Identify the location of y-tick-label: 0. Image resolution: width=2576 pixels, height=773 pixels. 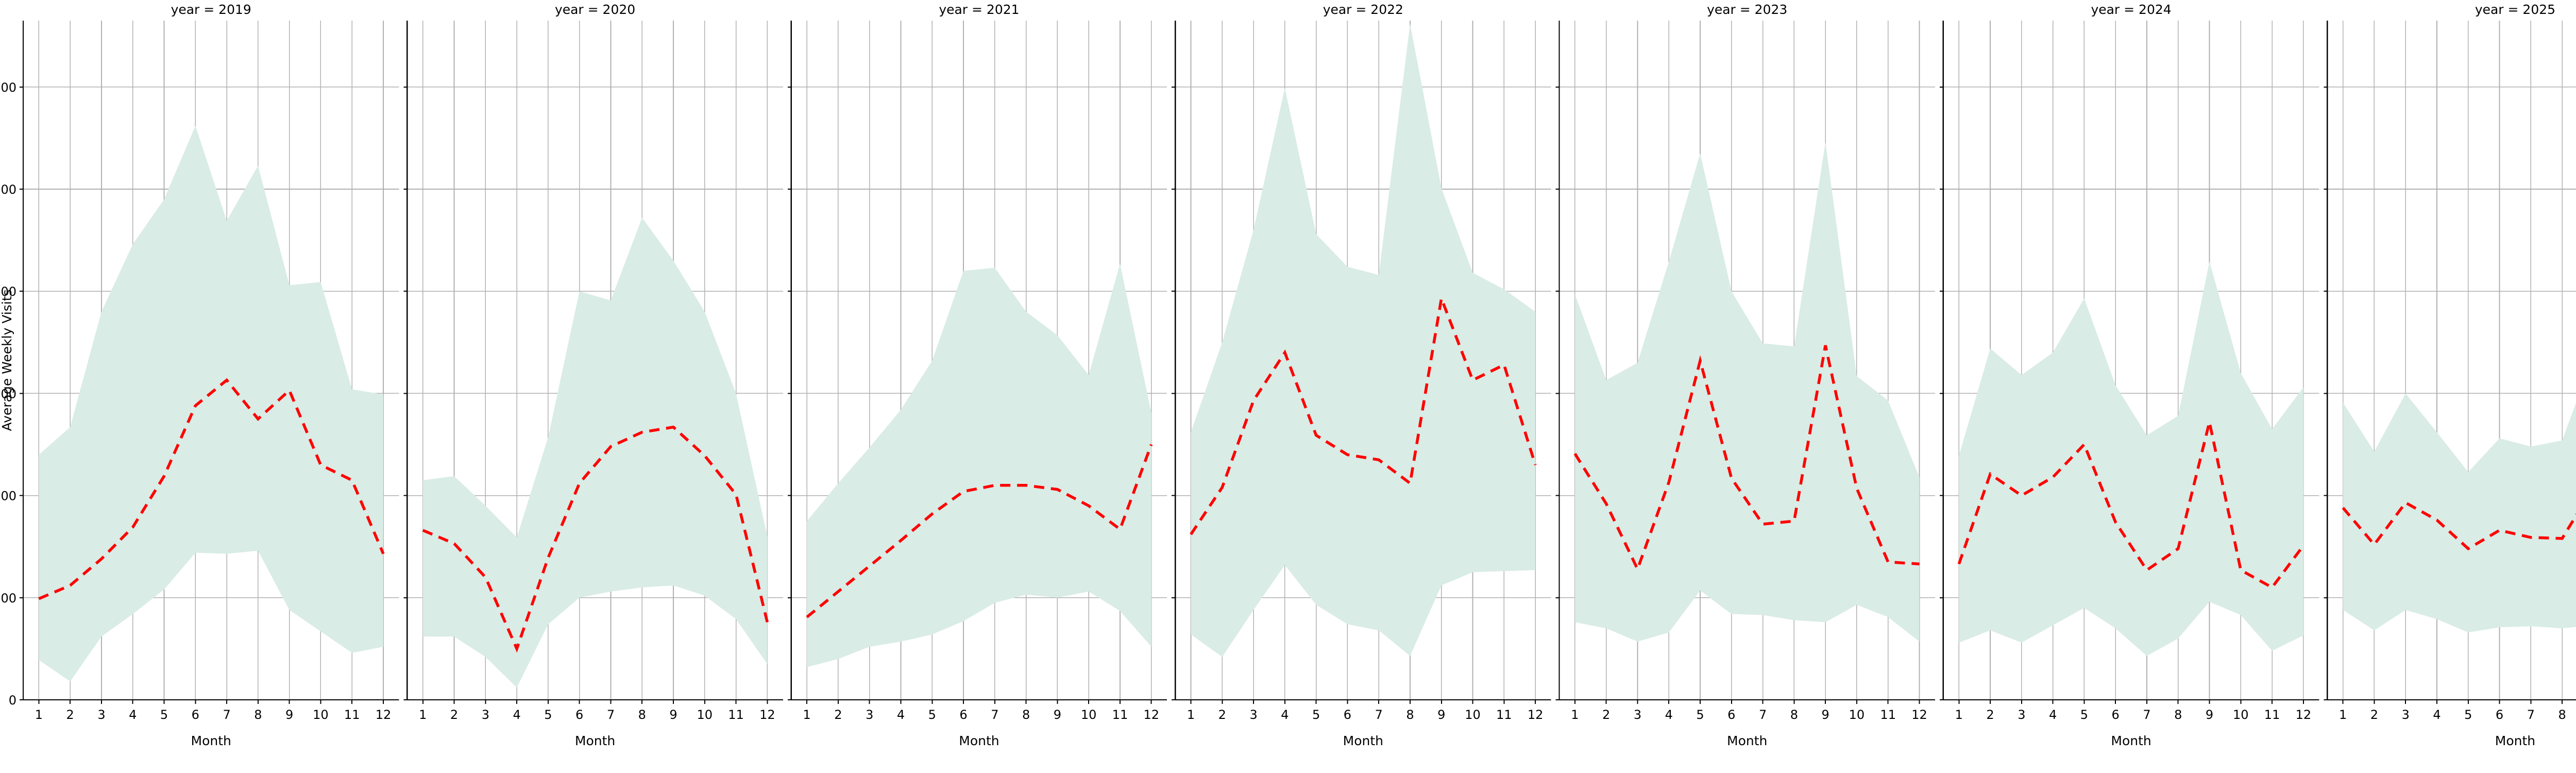
(12, 700).